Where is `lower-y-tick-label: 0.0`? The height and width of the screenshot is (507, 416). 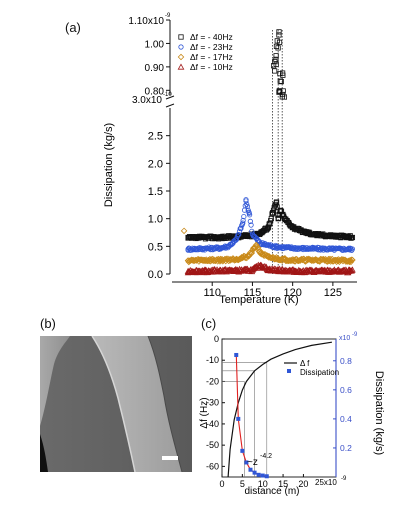 lower-y-tick-label: 0.0 is located at coordinates (155, 275).